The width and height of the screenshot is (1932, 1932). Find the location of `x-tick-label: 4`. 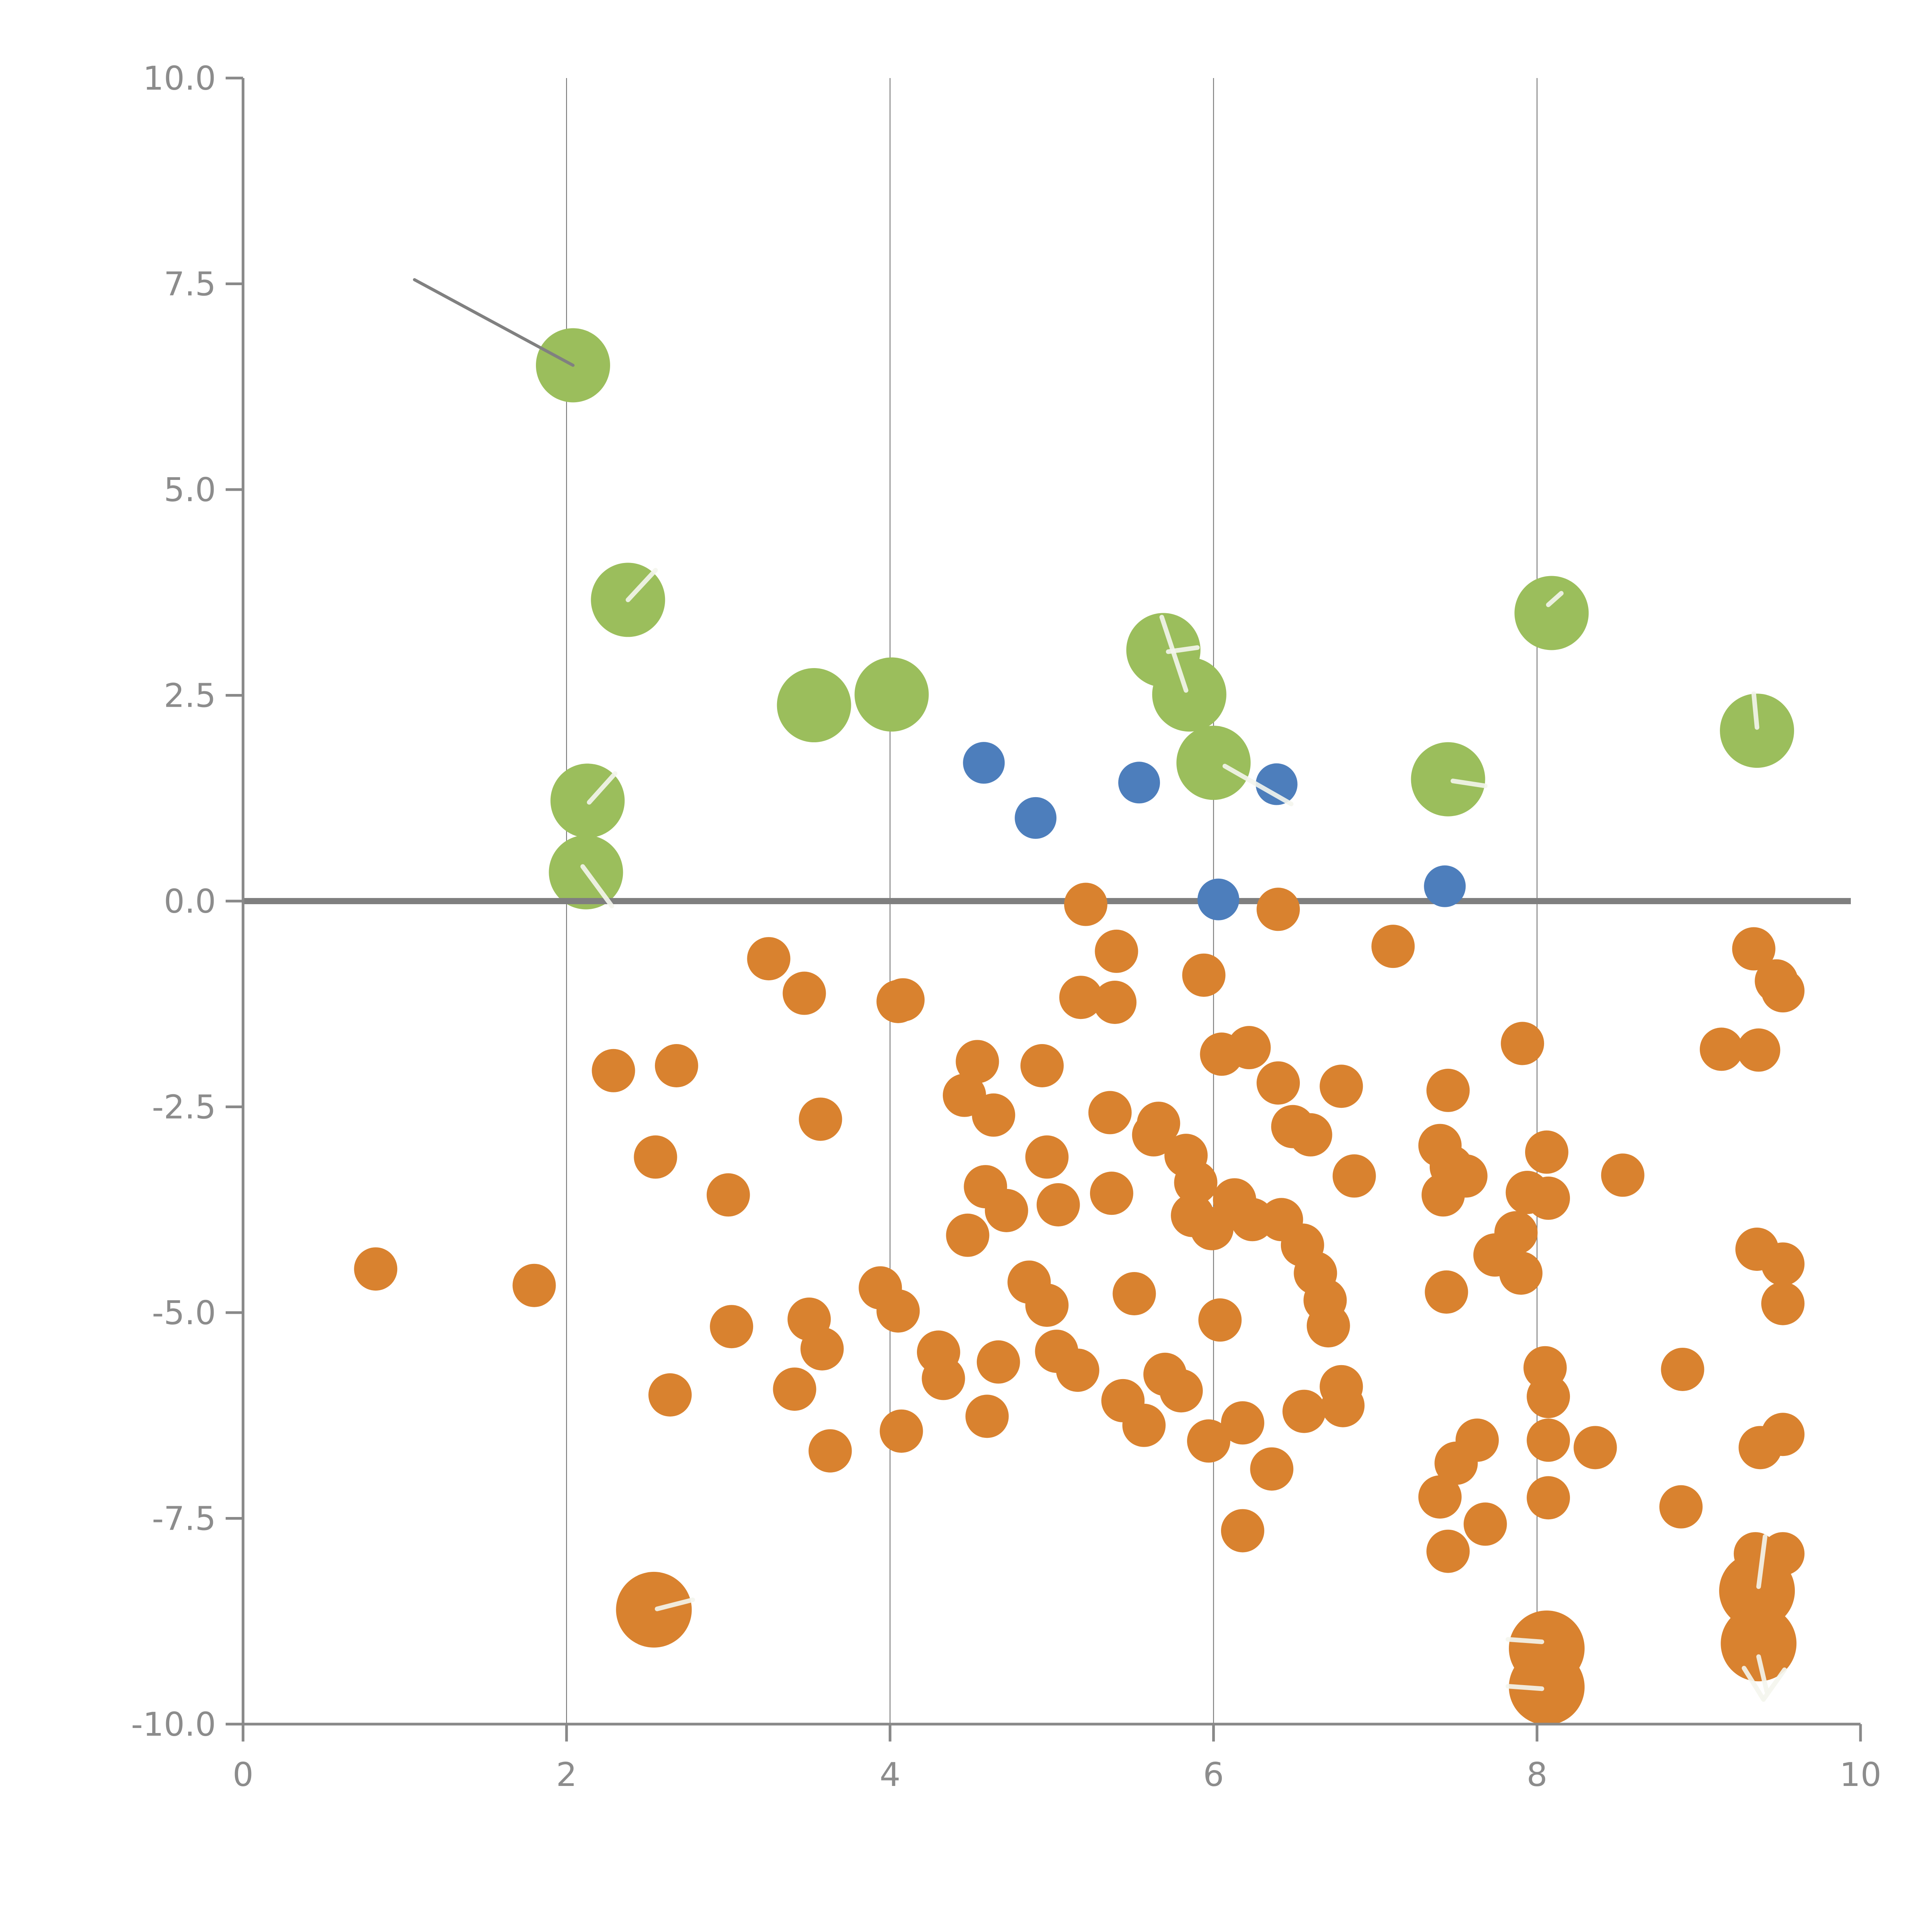

x-tick-label: 4 is located at coordinates (890, 1775).